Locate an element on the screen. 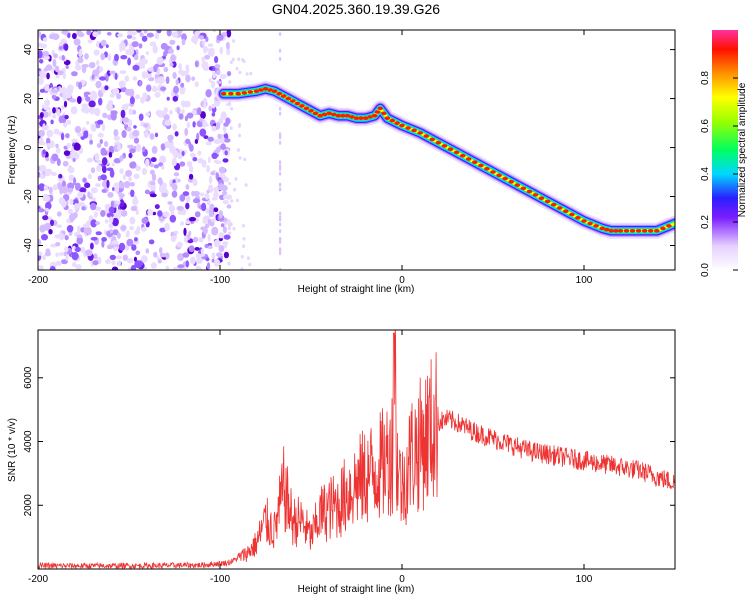  y-tick-label: 20 is located at coordinates (28, 99).